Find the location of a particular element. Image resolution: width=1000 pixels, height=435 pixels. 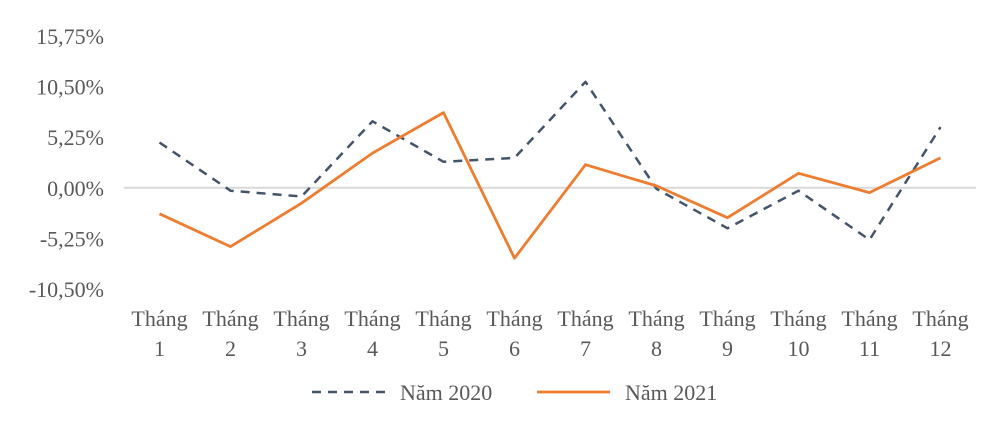

y-tick-label: 15,75% is located at coordinates (70, 36).